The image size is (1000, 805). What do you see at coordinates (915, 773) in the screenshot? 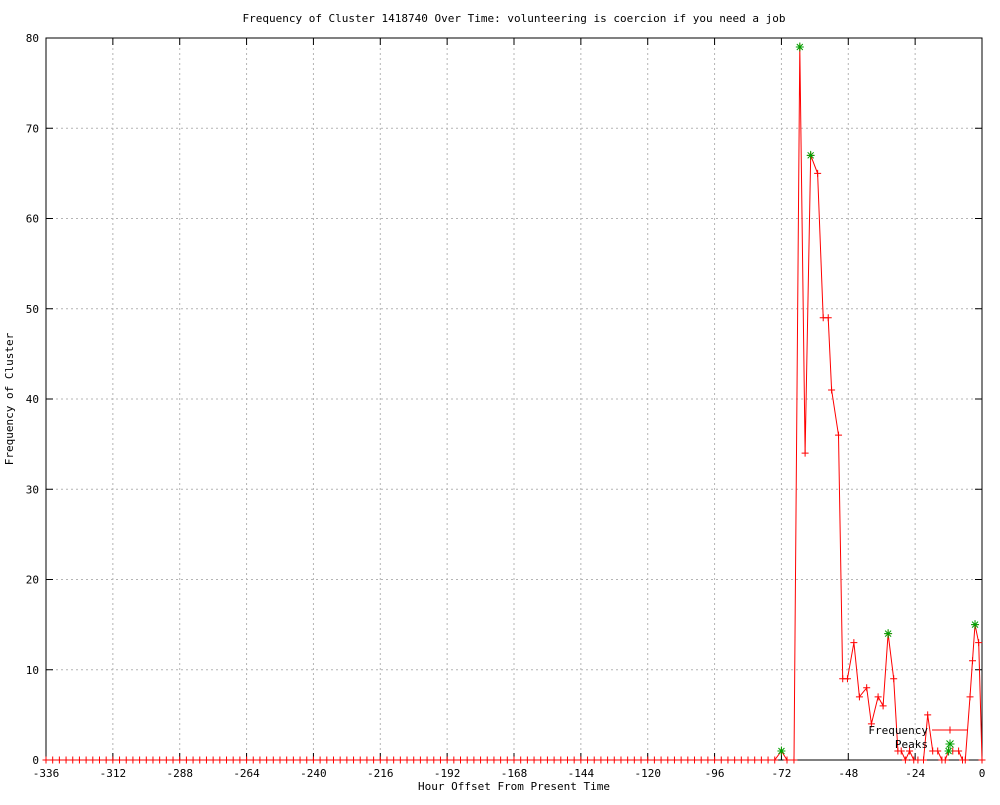
I see `x-tick-label: -24` at bounding box center [915, 773].